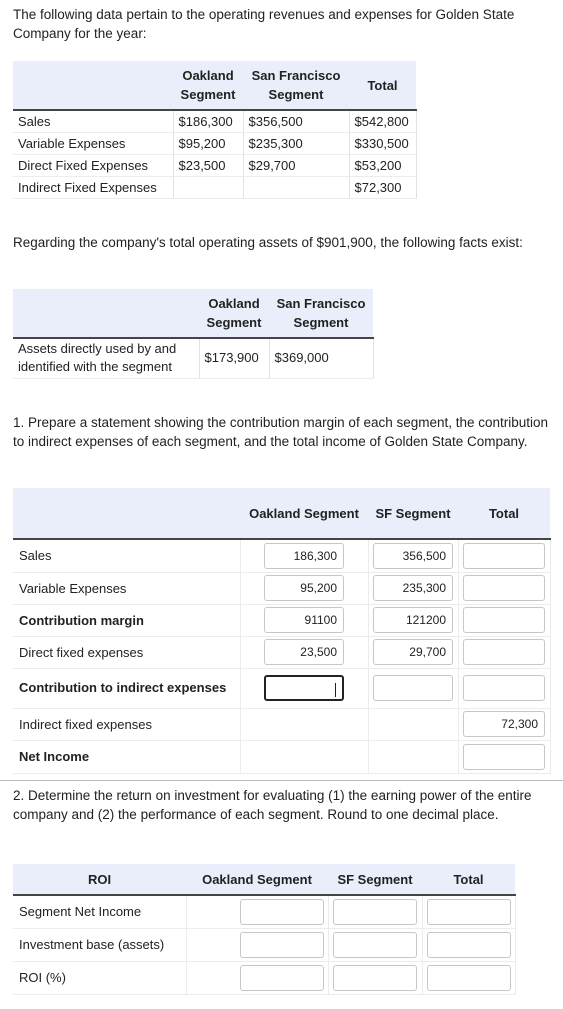 The image size is (563, 1009). Describe the element at coordinates (375, 977) in the screenshot. I see `sf-roi-field` at that location.